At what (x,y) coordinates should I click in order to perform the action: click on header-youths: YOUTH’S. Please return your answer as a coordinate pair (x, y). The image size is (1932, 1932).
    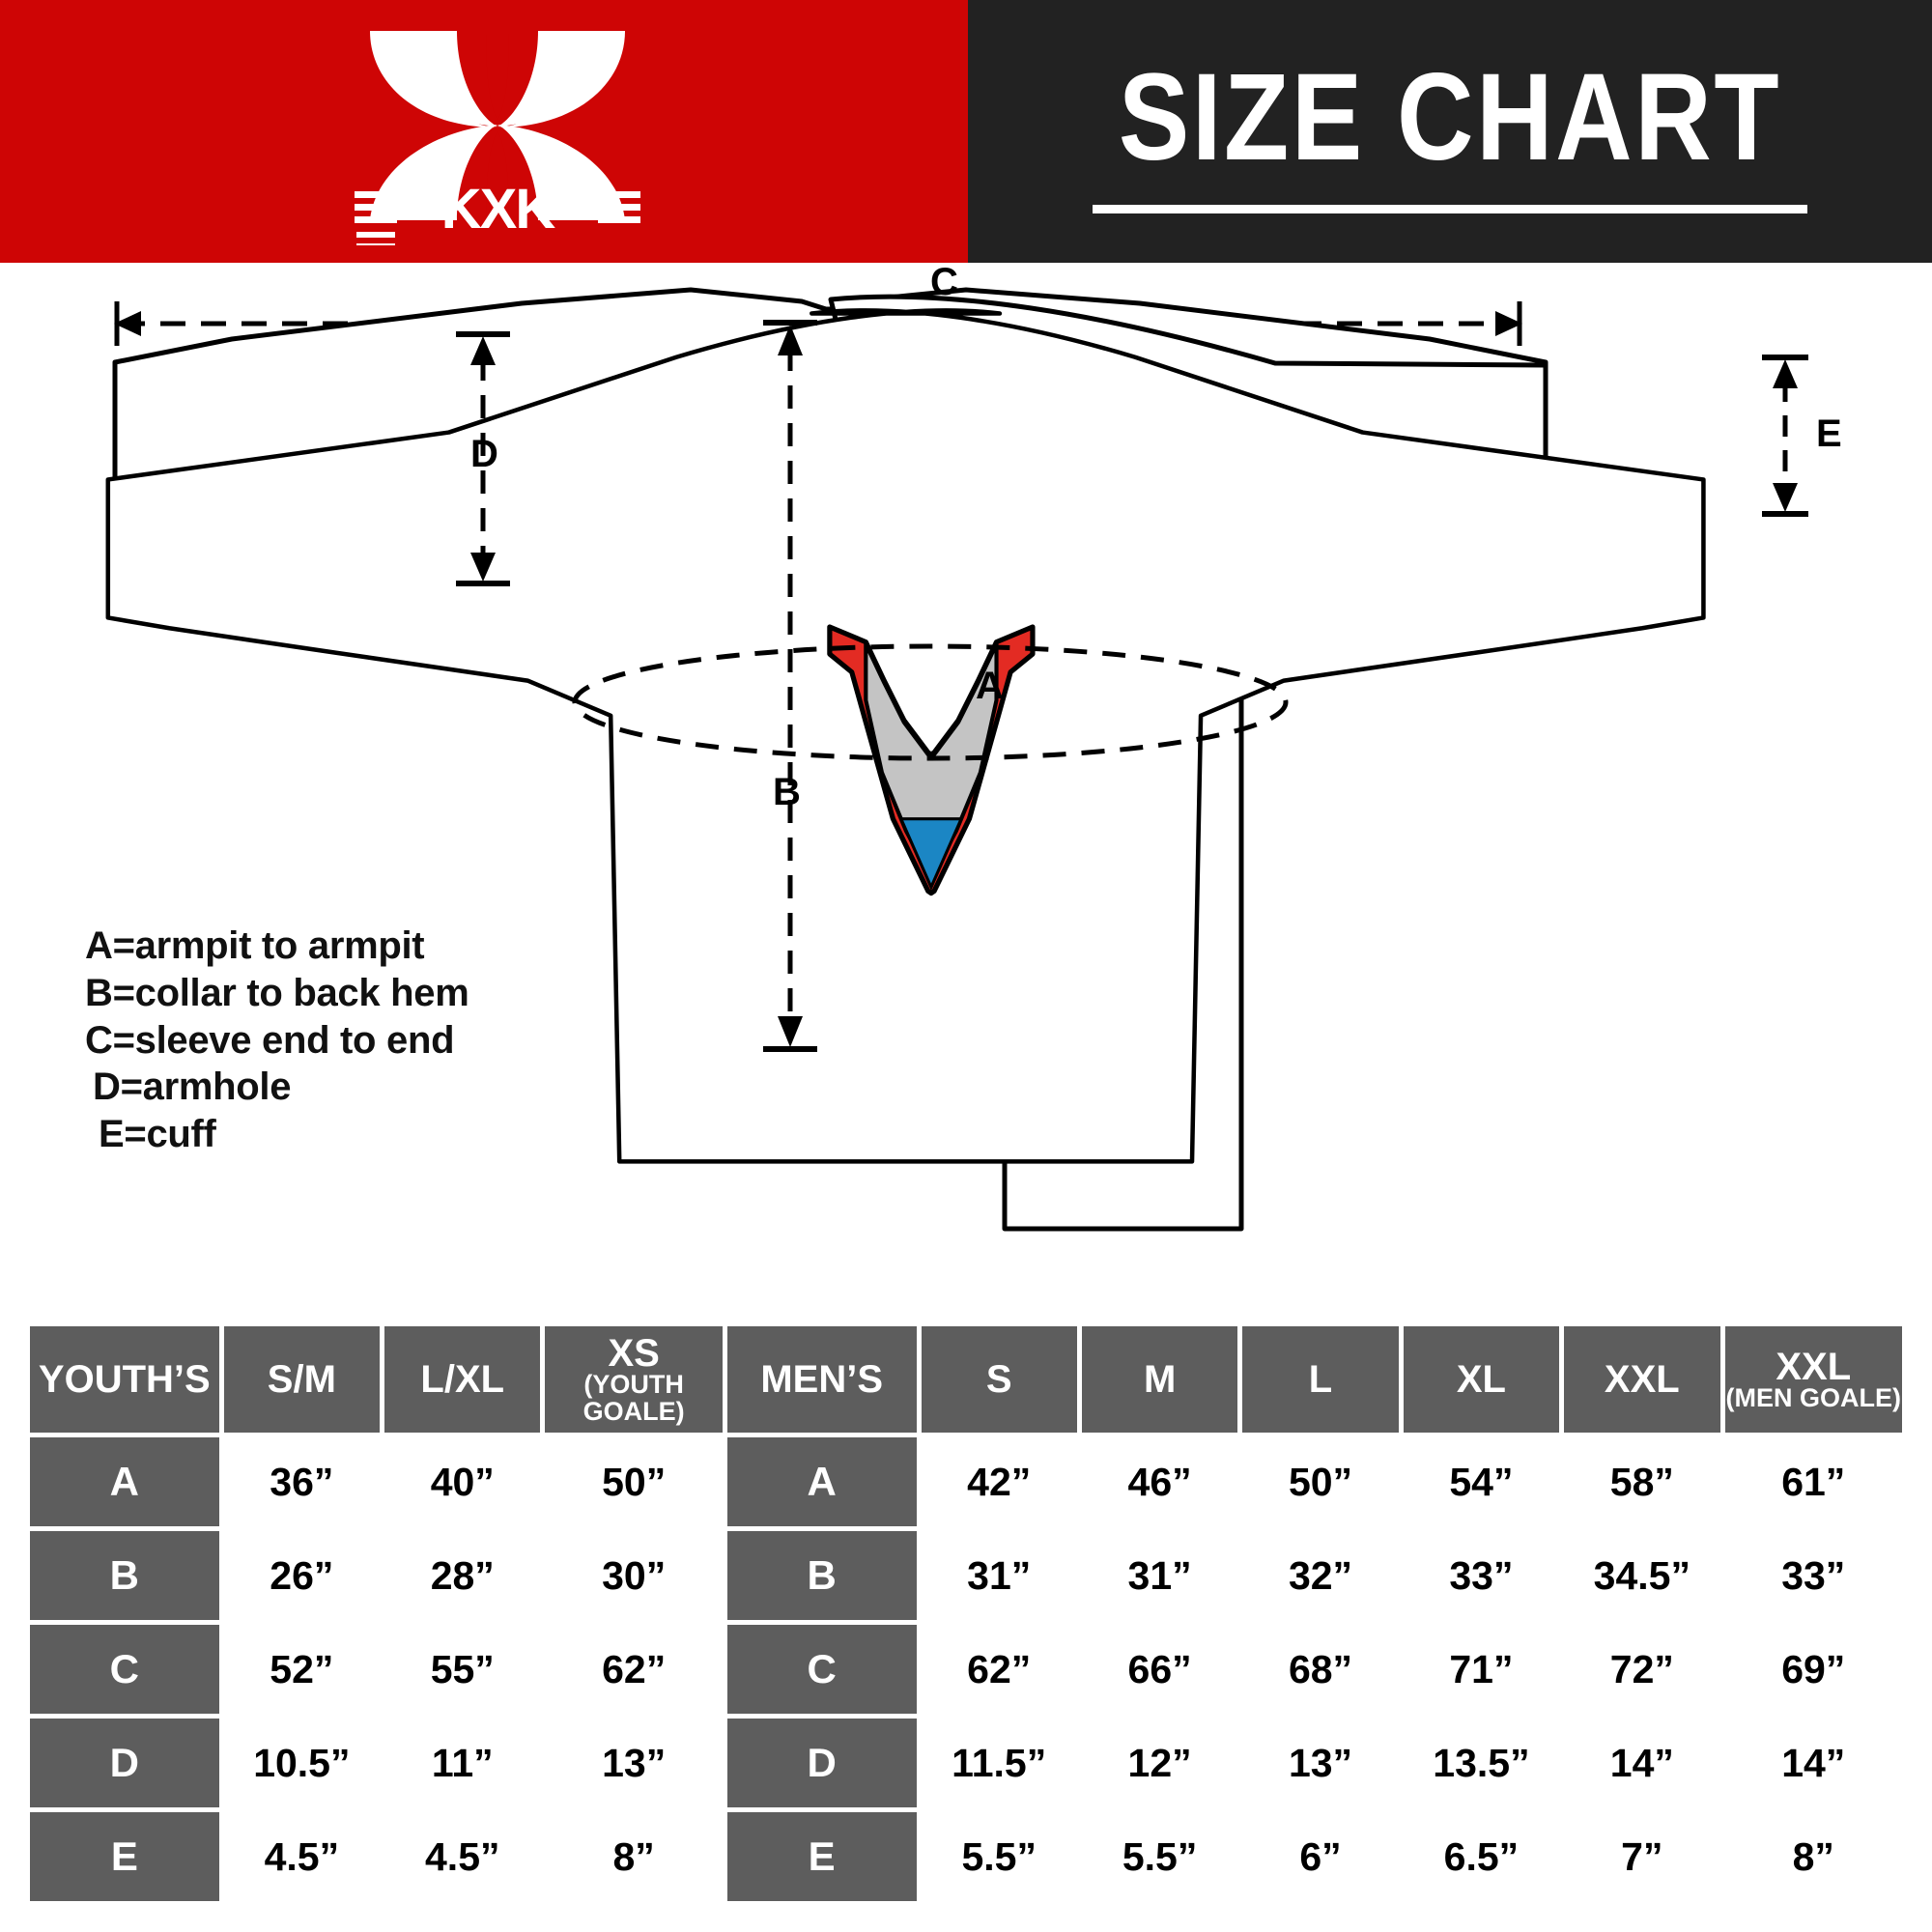
    Looking at the image, I should click on (124, 1379).